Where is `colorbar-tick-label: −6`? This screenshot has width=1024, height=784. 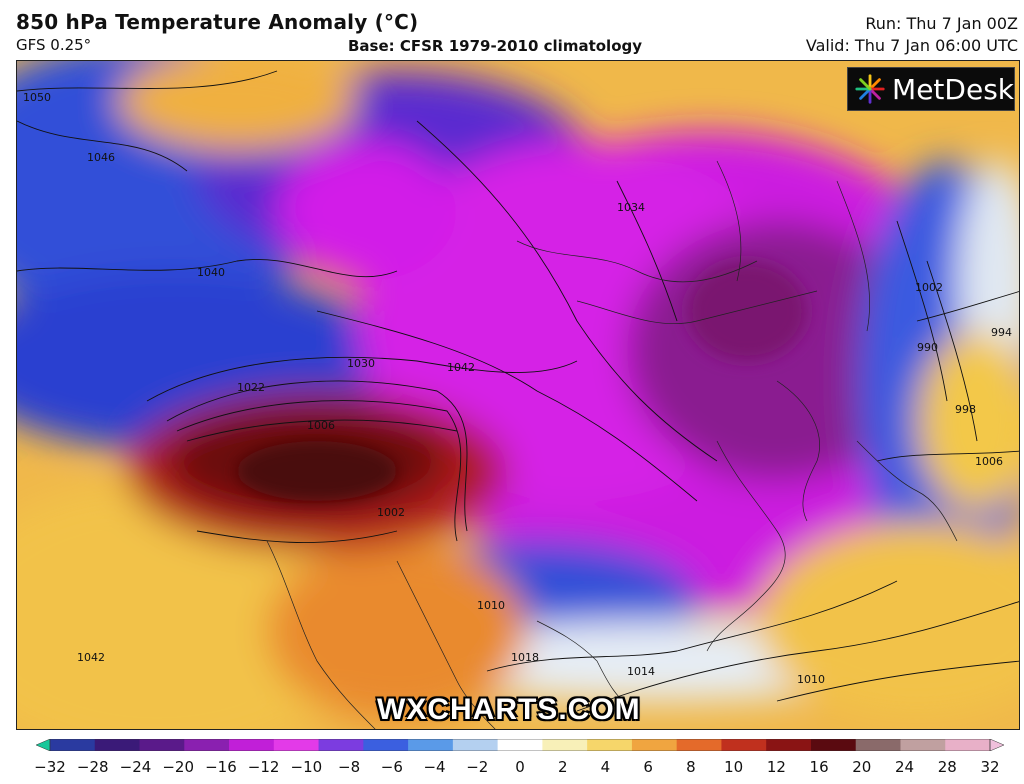 colorbar-tick-label: −6 is located at coordinates (391, 767).